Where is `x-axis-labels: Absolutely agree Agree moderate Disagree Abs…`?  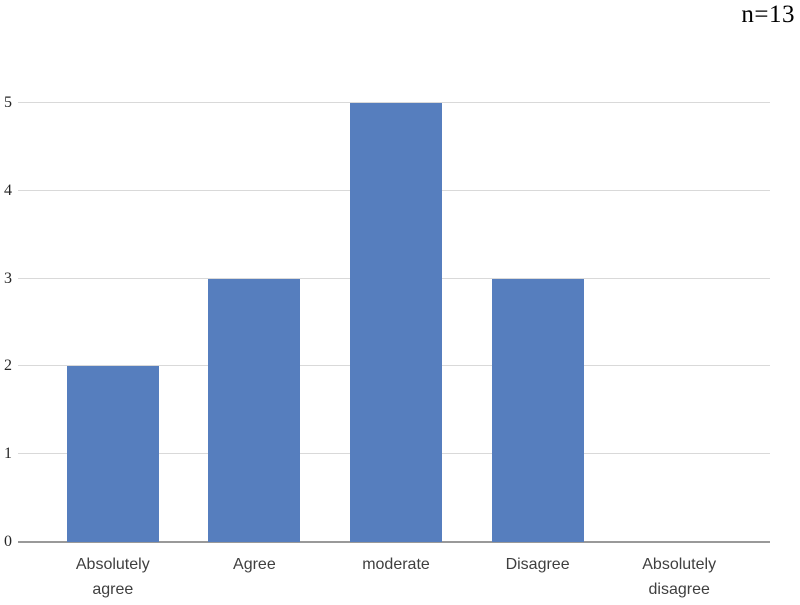
x-axis-labels: Absolutely agree Agree moderate Disagree Abs… is located at coordinates (396, 577).